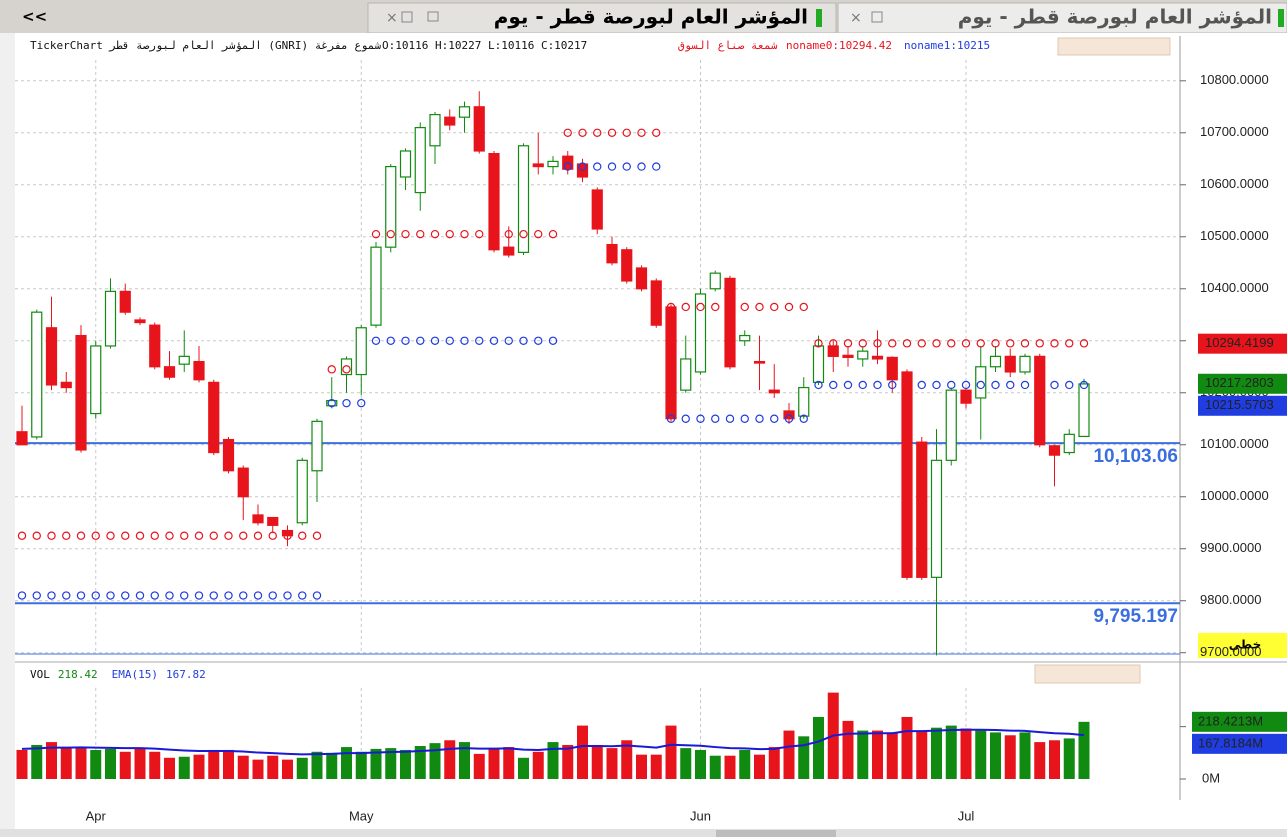 Image resolution: width=1287 pixels, height=837 pixels. Describe the element at coordinates (96, 815) in the screenshot. I see `x-tick-label: Apr` at that location.